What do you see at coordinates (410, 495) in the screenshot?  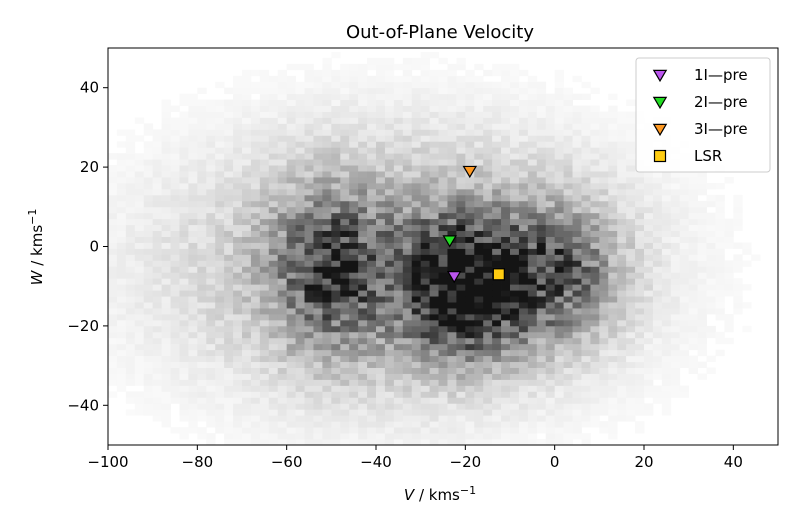 I see `x-axis-label-var: V` at bounding box center [410, 495].